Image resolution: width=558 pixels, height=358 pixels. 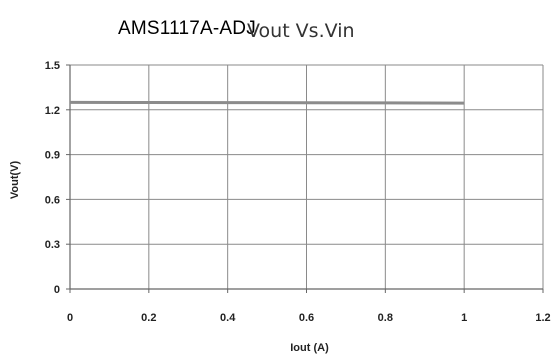 I want to click on chart-title-part-1: AMS1117A-ADJ, so click(x=187, y=28).